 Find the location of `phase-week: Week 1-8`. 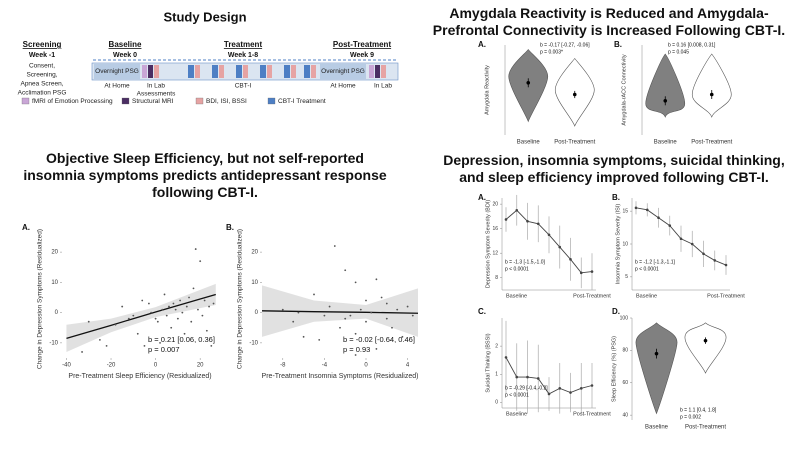

phase-week: Week 1-8 is located at coordinates (243, 55).